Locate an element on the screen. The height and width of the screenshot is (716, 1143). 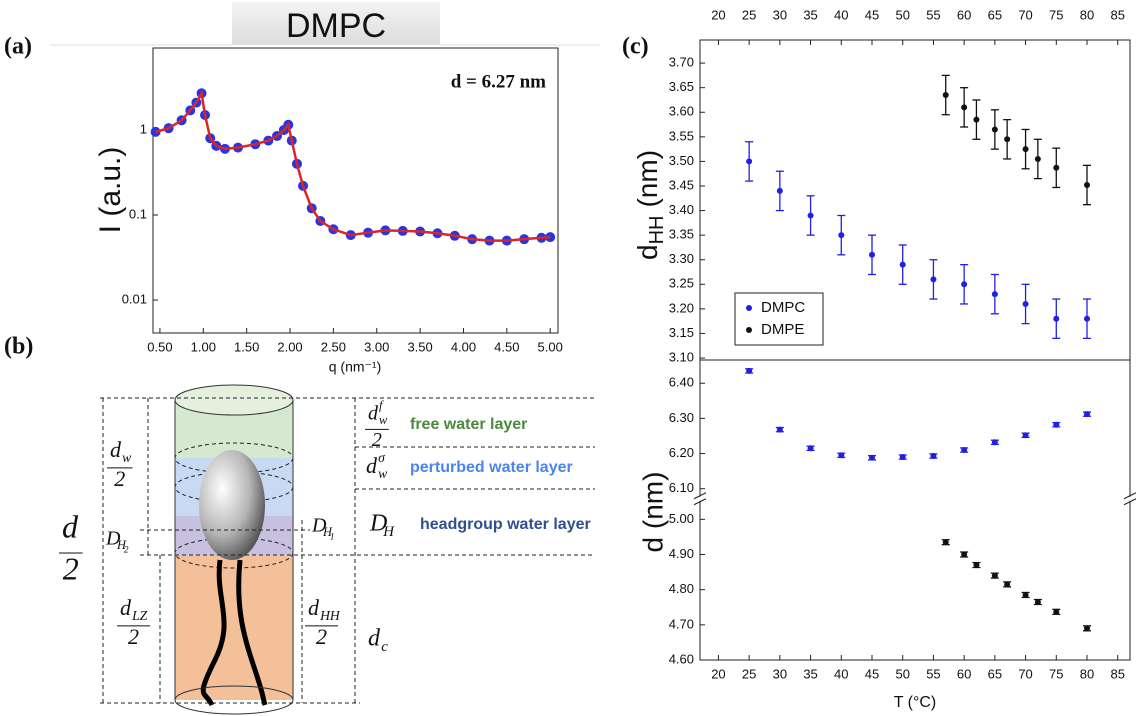
y-tick-label: 1 is located at coordinates (143, 128).